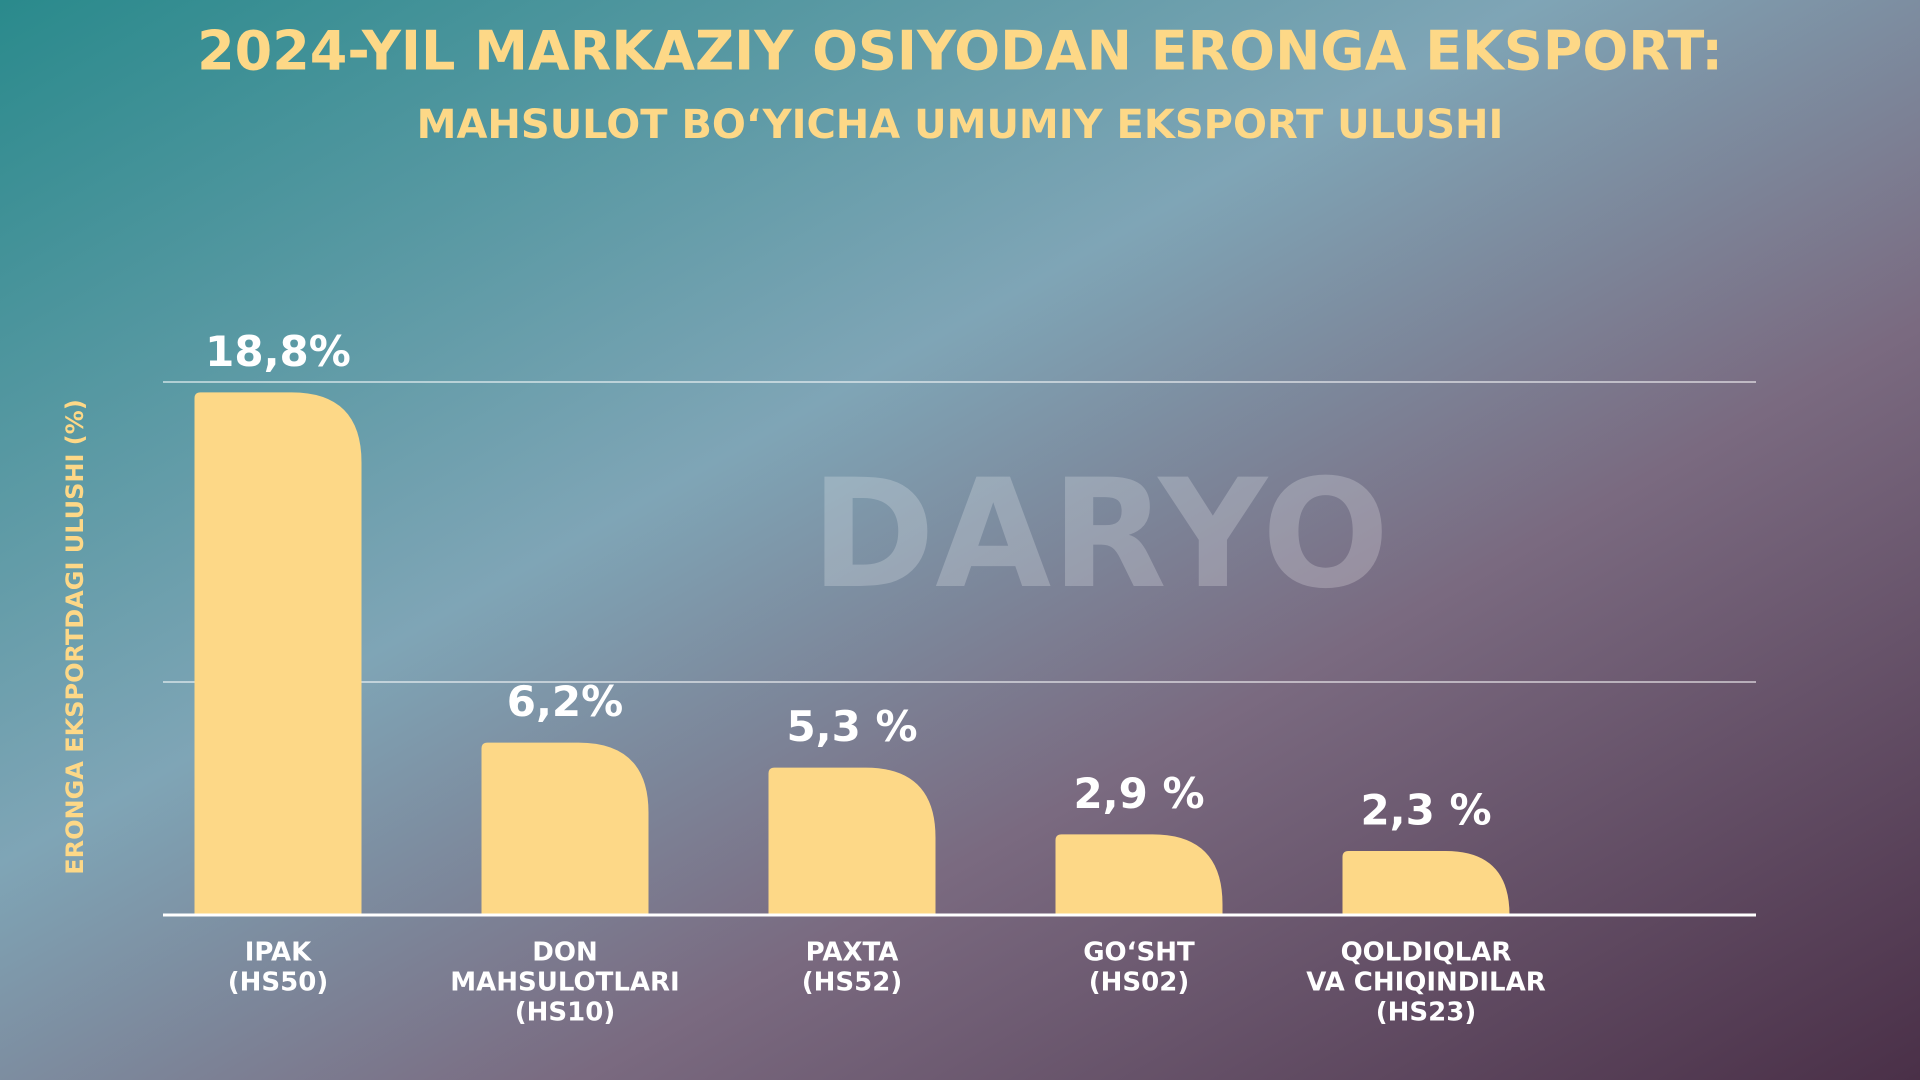 The width and height of the screenshot is (1920, 1080). Describe the element at coordinates (851, 726) in the screenshot. I see `value-label: 5,3 %` at that location.